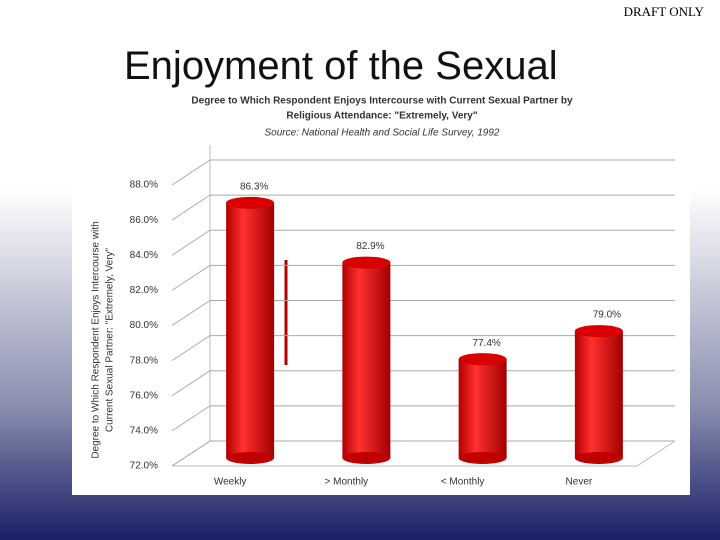 Image resolution: width=720 pixels, height=540 pixels. What do you see at coordinates (144, 220) in the screenshot?
I see `y-tick-label: 86.0%` at bounding box center [144, 220].